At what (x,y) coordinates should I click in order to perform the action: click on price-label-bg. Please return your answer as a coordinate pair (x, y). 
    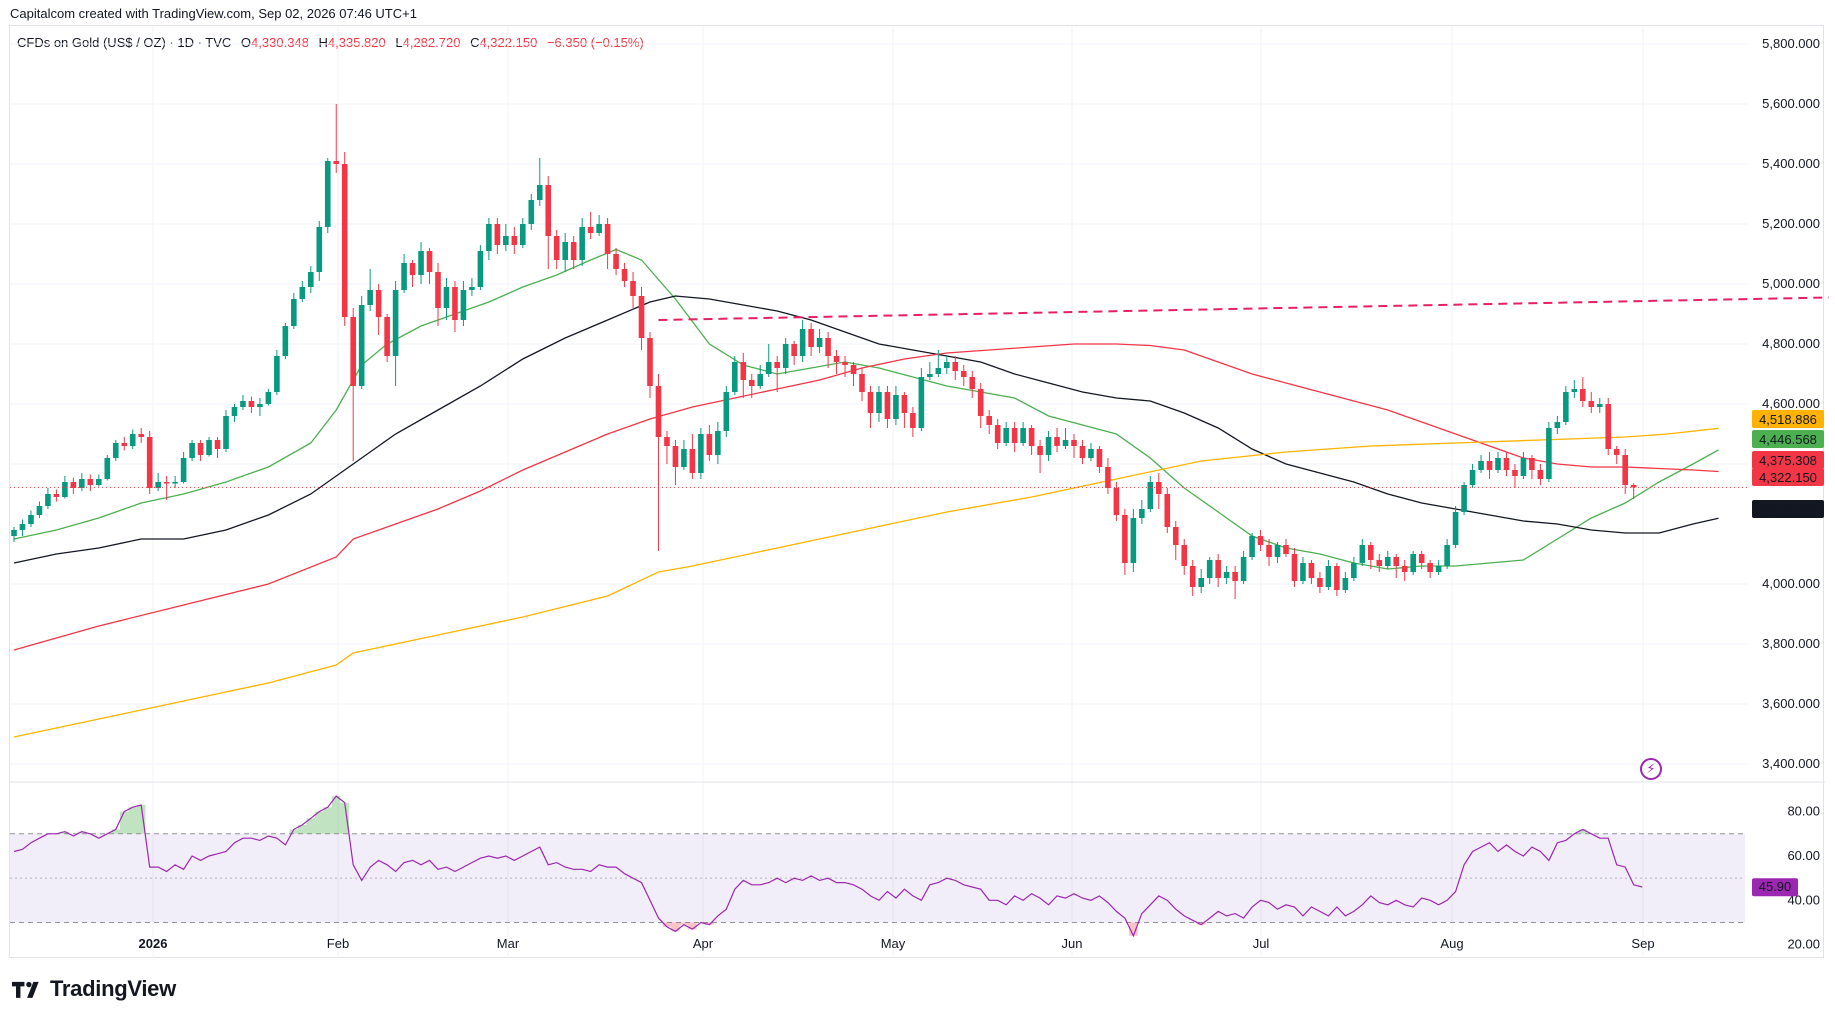
    Looking at the image, I should click on (1788, 477).